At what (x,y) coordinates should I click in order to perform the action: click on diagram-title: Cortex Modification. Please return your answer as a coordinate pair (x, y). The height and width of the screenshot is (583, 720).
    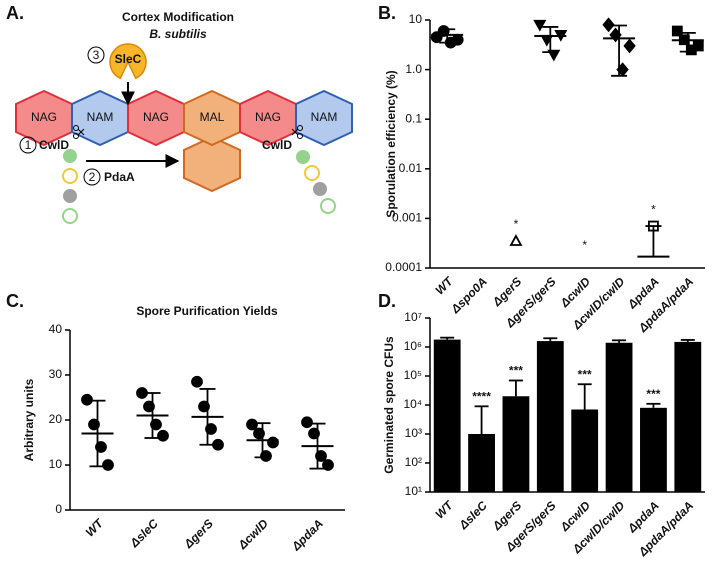
    Looking at the image, I should click on (178, 17).